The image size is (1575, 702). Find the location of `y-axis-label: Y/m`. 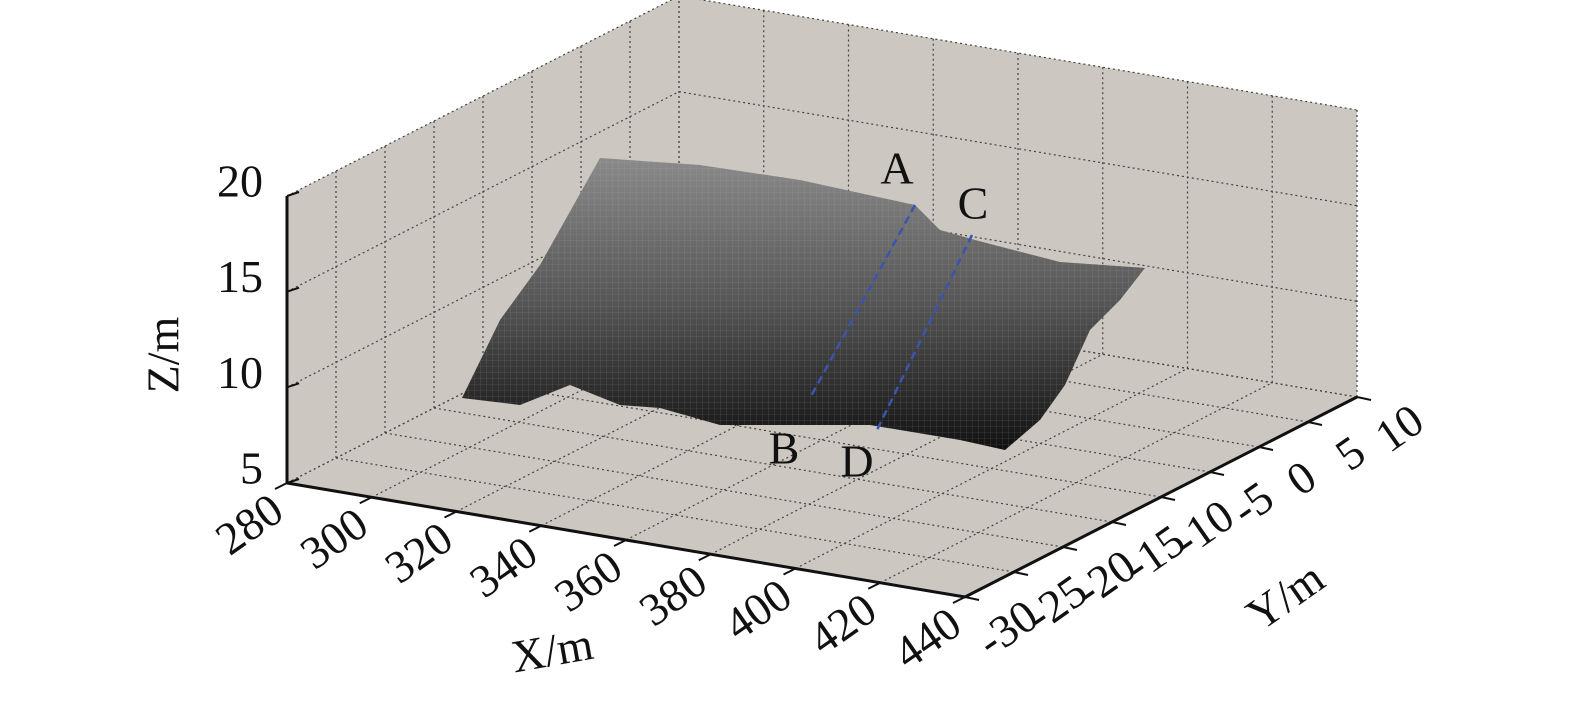

y-axis-label: Y/m is located at coordinates (1285, 595).